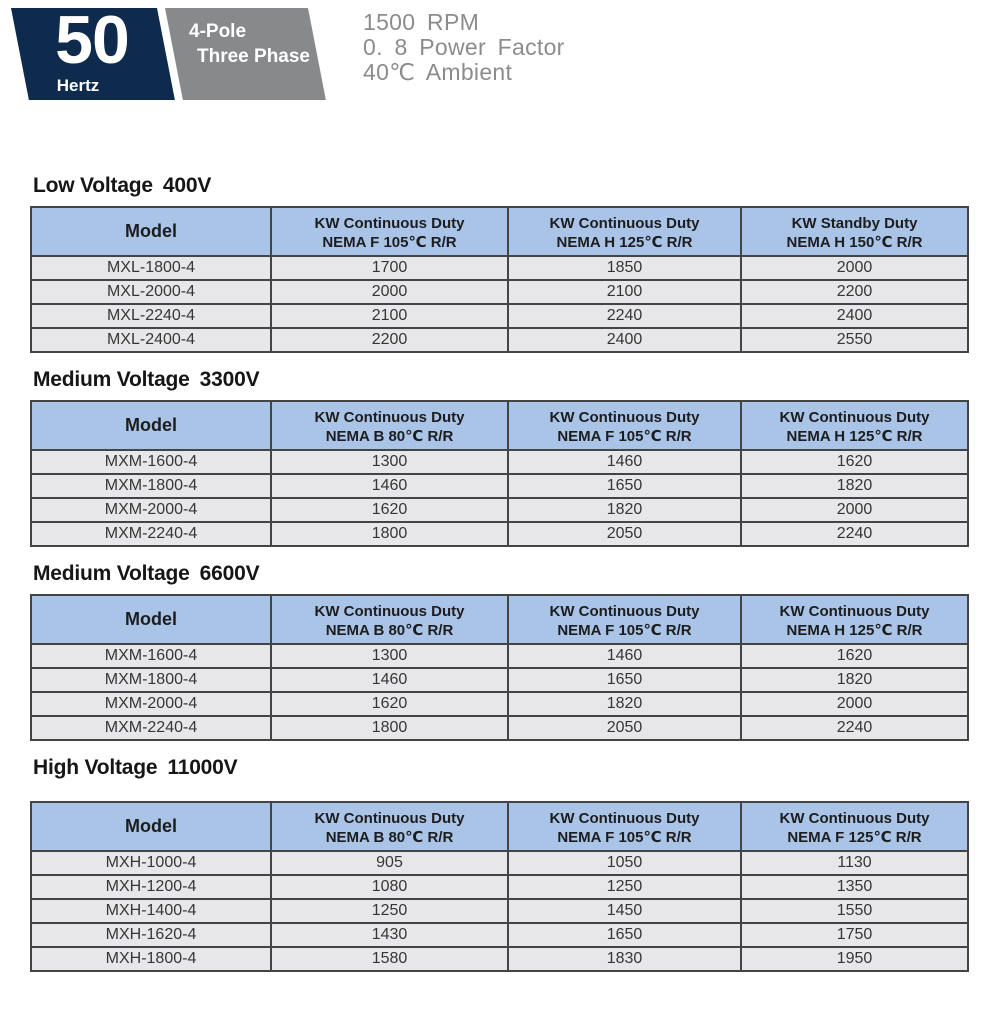 The height and width of the screenshot is (1011, 985). Describe the element at coordinates (151, 959) in the screenshot. I see `model-cell: MXH-1800-4` at that location.